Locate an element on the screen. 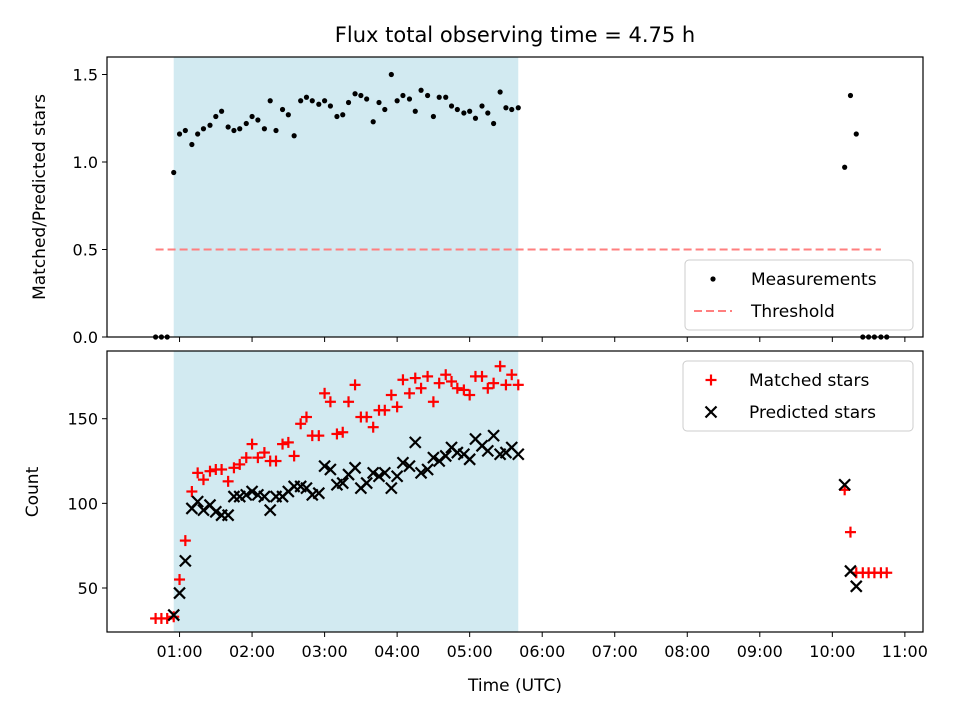 The width and height of the screenshot is (960, 720). top-legend-label: Measurements is located at coordinates (814, 280).